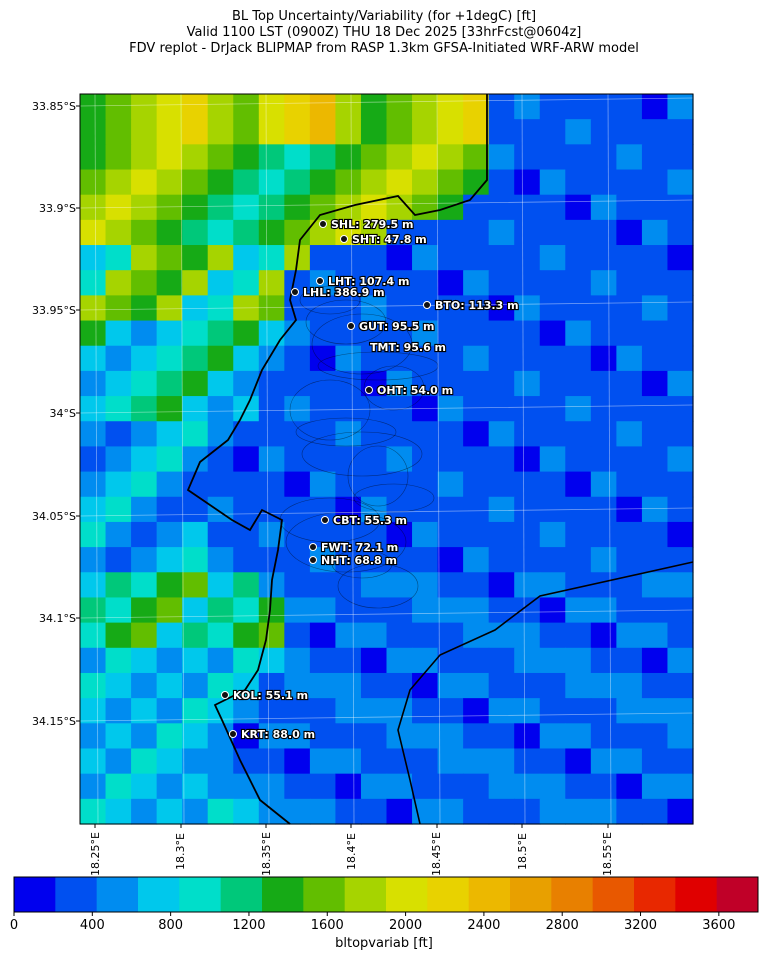 The image size is (768, 962). Describe the element at coordinates (180, 851) in the screenshot. I see `lon-tick-label: 18.3°E` at that location.